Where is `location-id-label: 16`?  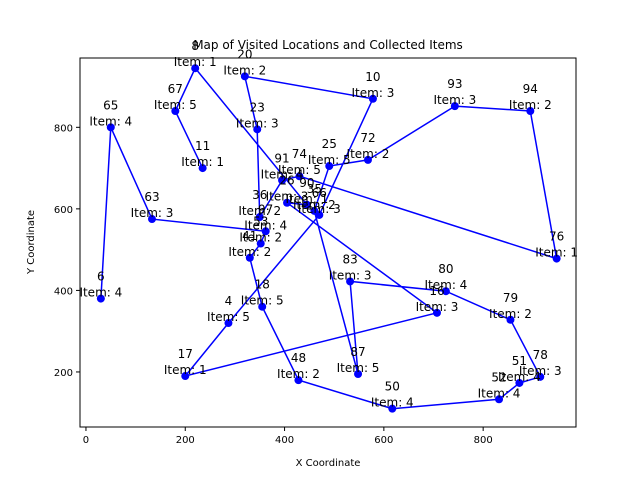
location-id-label: 16 is located at coordinates (436, 291).